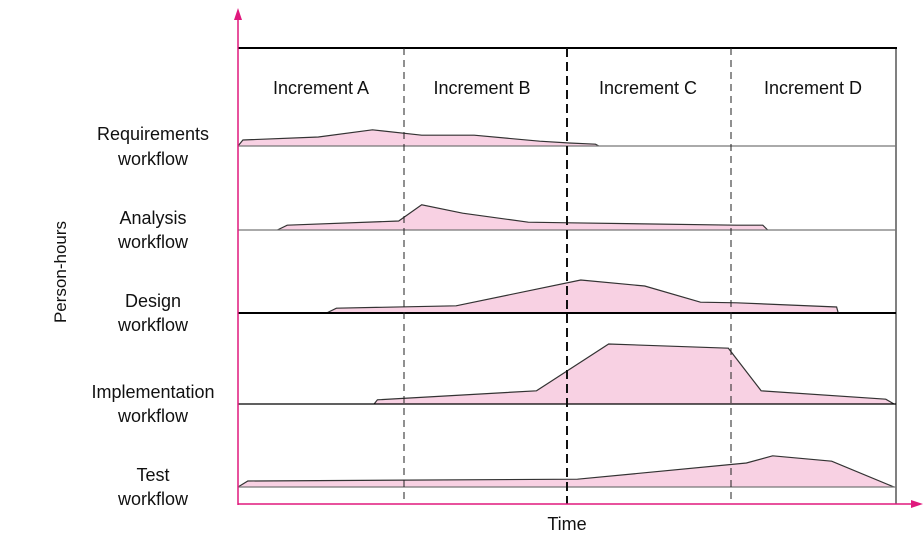 Image resolution: width=924 pixels, height=555 pixels. What do you see at coordinates (238, 14) in the screenshot?
I see `y-axis-arrow-icon` at bounding box center [238, 14].